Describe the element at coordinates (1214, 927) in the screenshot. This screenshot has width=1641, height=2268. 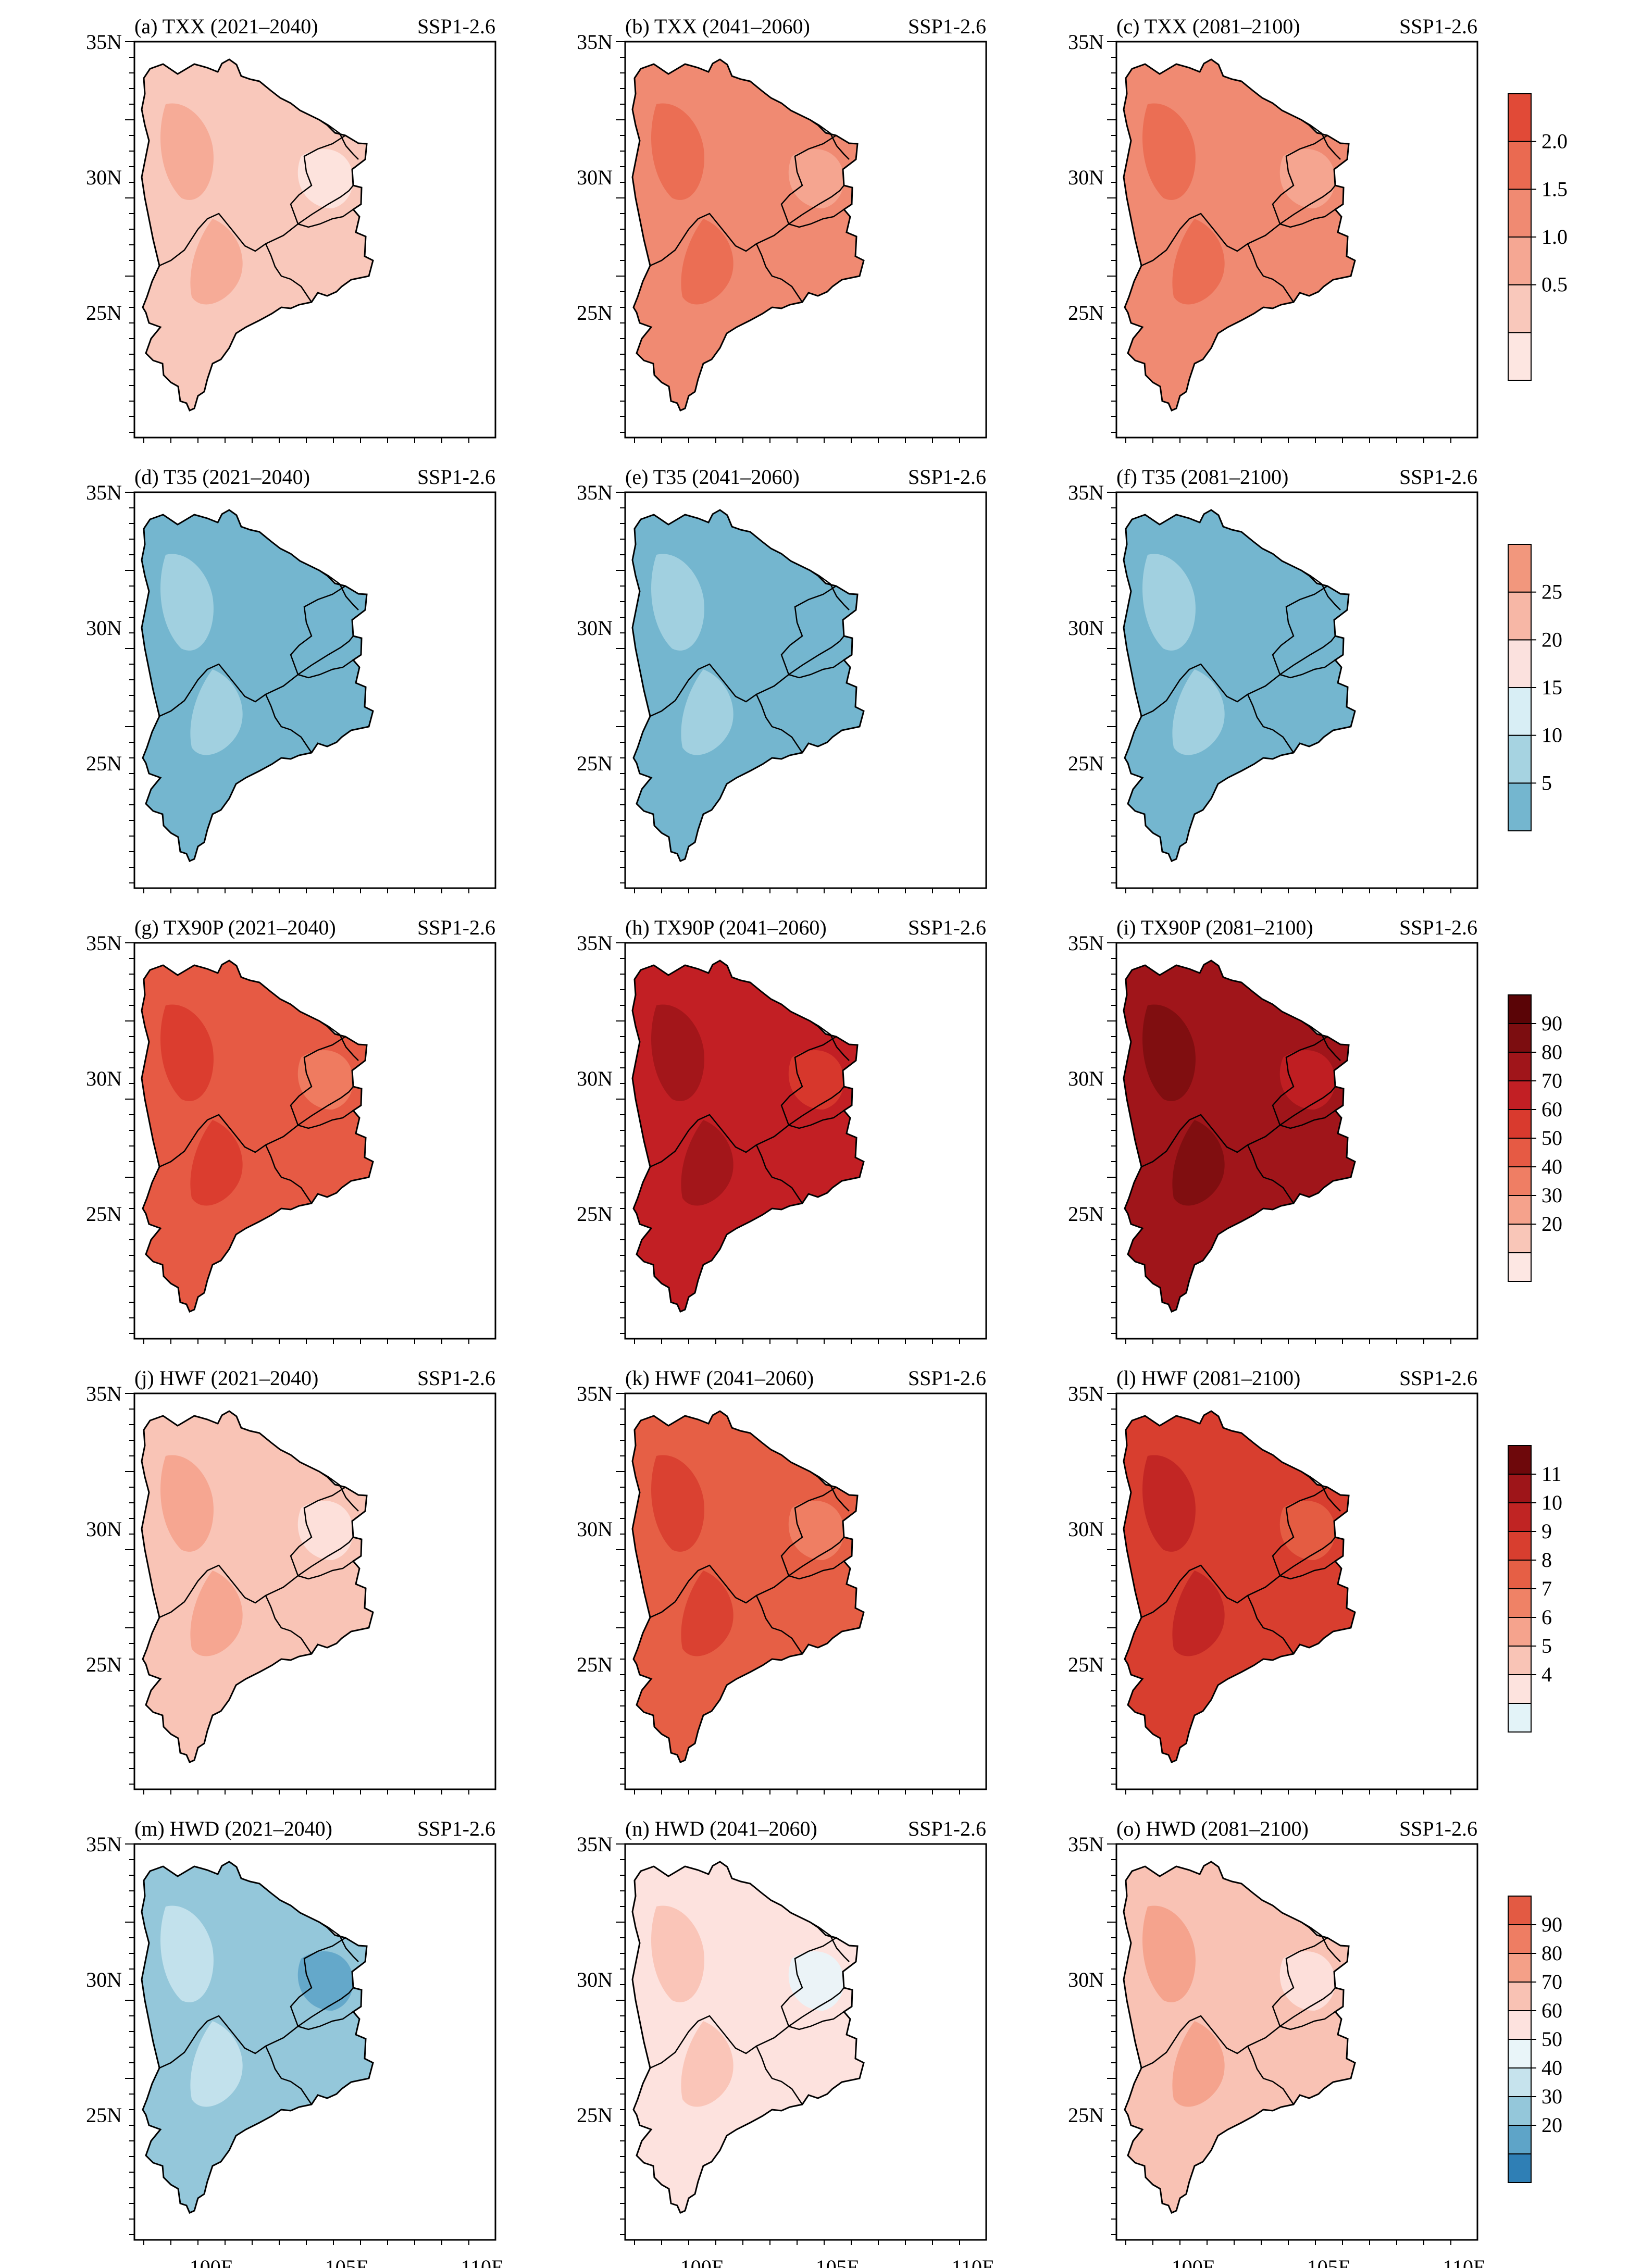
I see `panel-title: (i) TX90P (2081–2100)` at that location.